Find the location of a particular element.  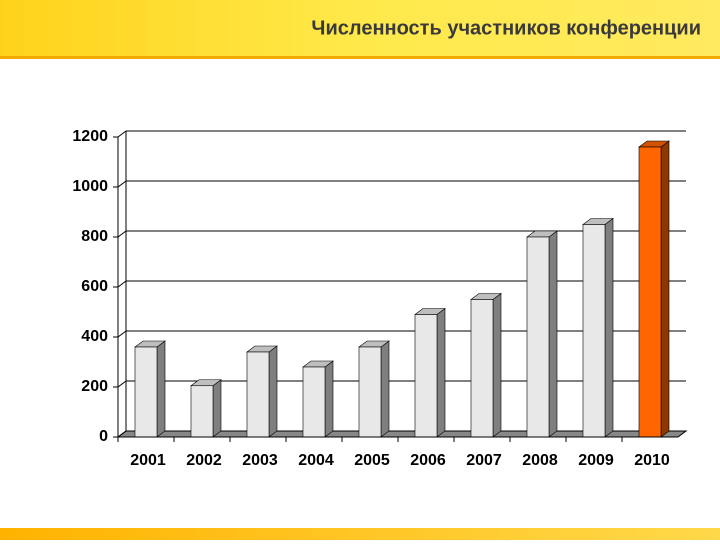

header-rule is located at coordinates (360, 57).